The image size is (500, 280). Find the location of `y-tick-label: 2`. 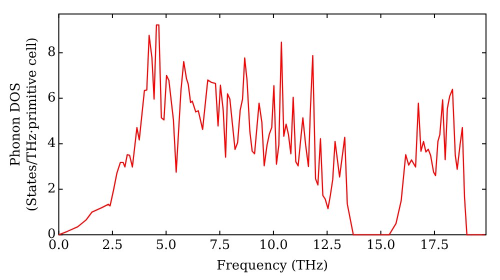

y-tick-label: 2 is located at coordinates (51, 189).